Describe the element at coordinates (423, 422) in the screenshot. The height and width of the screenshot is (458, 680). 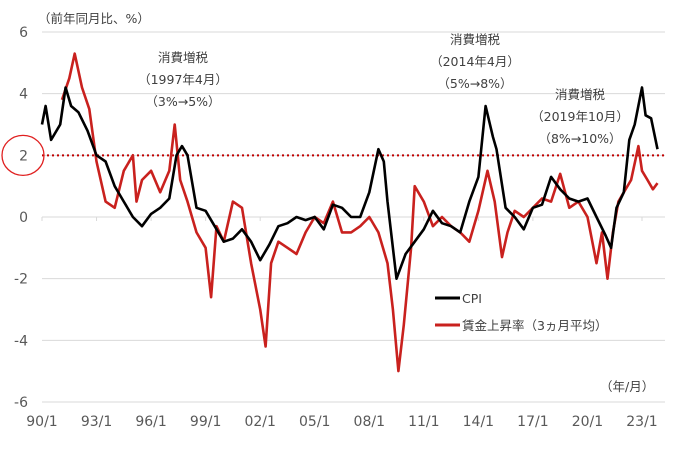
I see `x-tick-label: 11/1` at that location.